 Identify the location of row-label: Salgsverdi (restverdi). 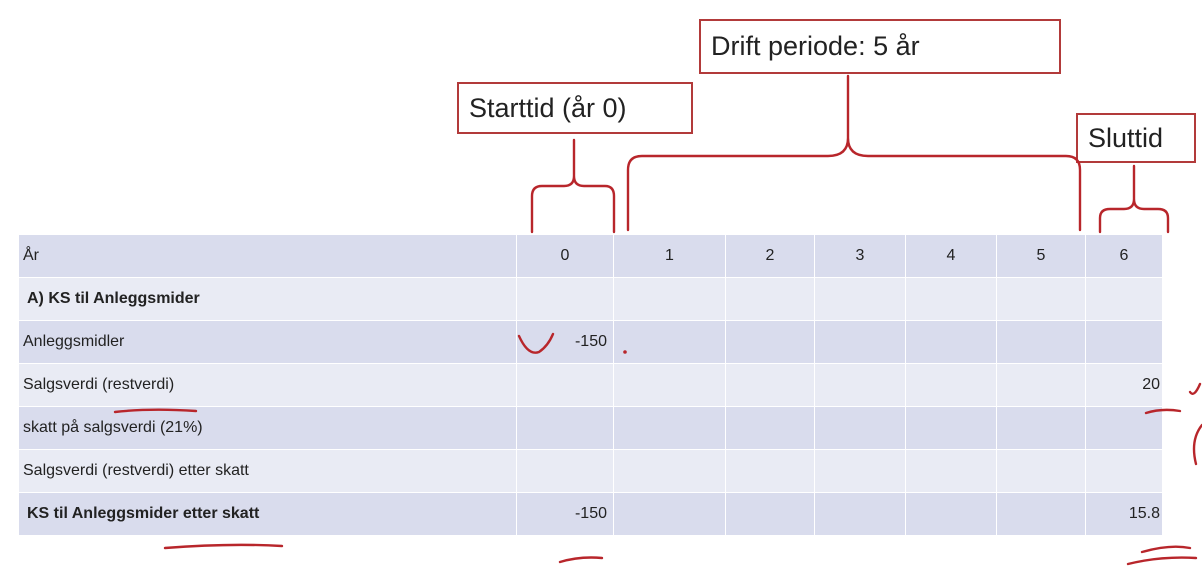
(267, 385).